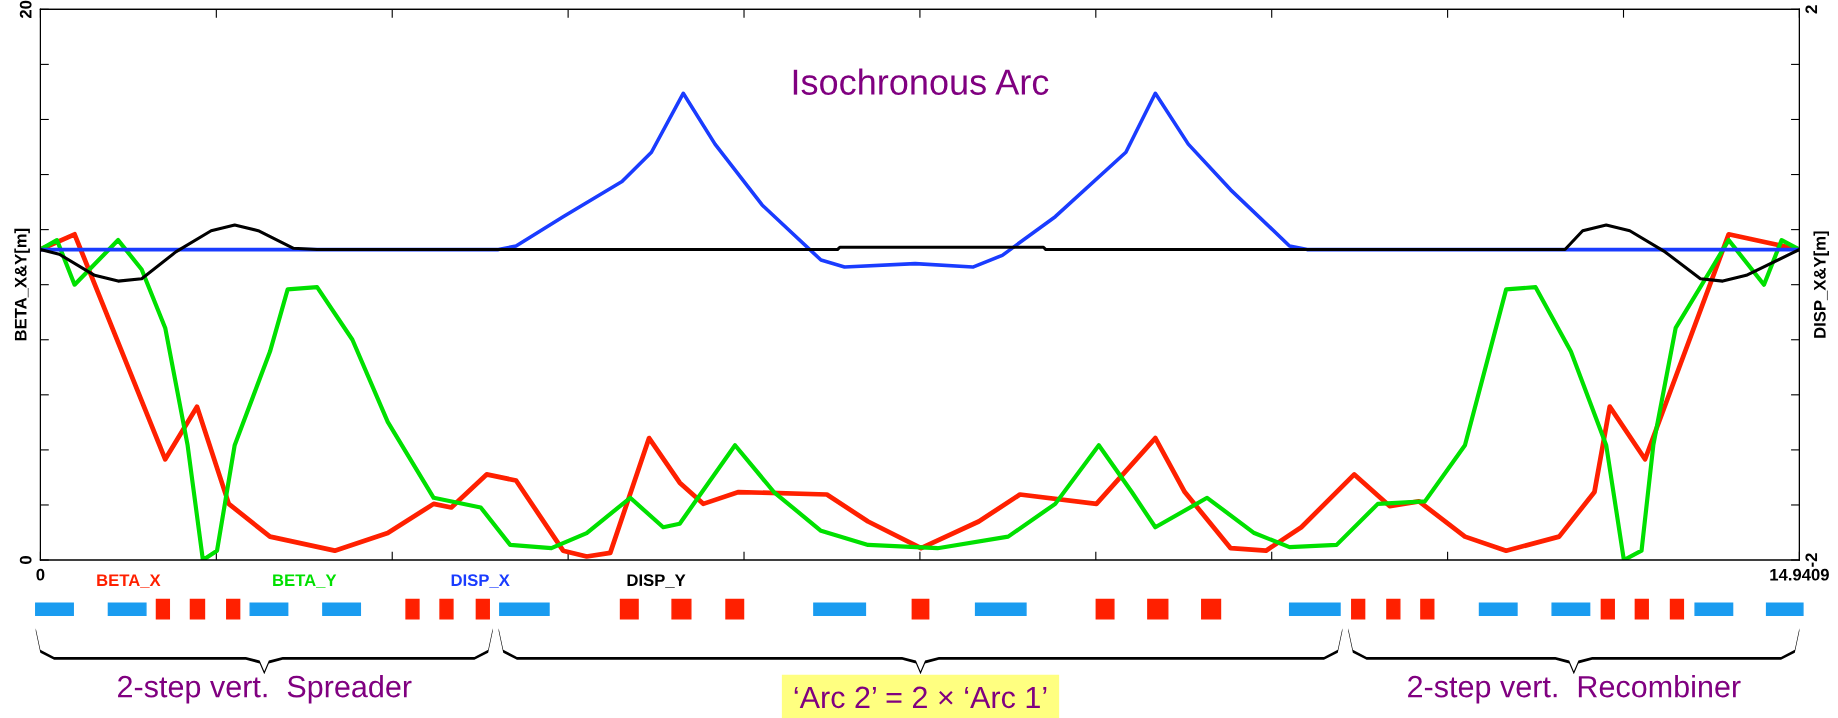 The height and width of the screenshot is (718, 1838). What do you see at coordinates (1811, 9) in the screenshot?
I see `y2-tick-label: 2` at bounding box center [1811, 9].